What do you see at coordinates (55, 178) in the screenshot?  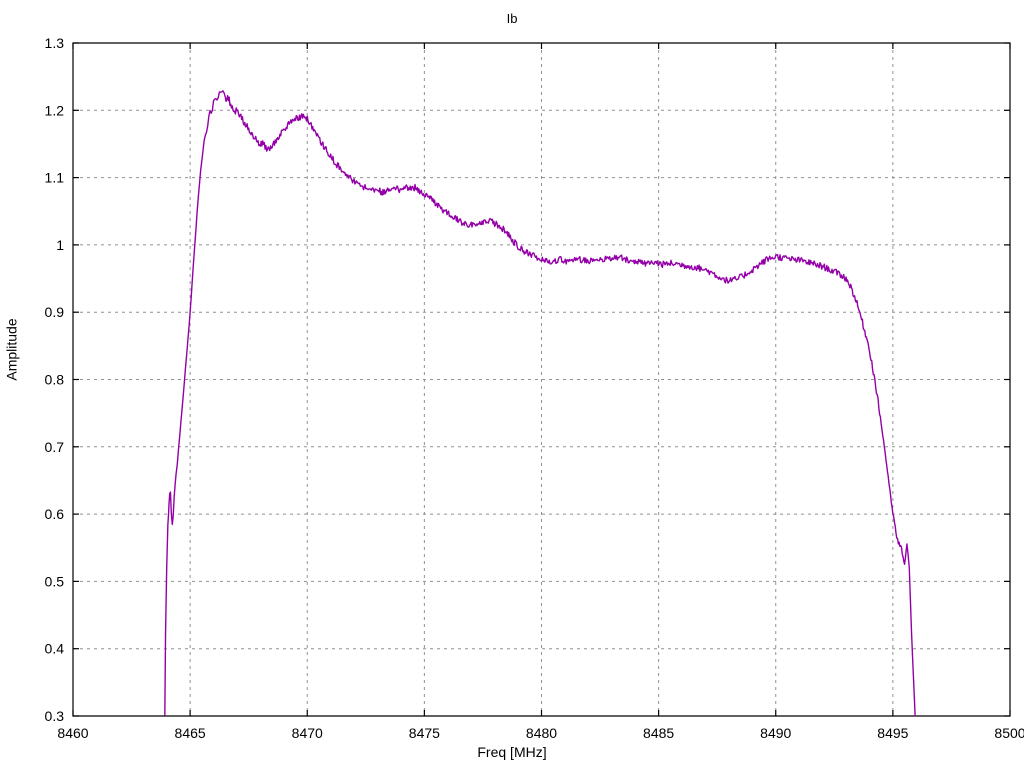 I see `y-tick-label: 1.1` at bounding box center [55, 178].